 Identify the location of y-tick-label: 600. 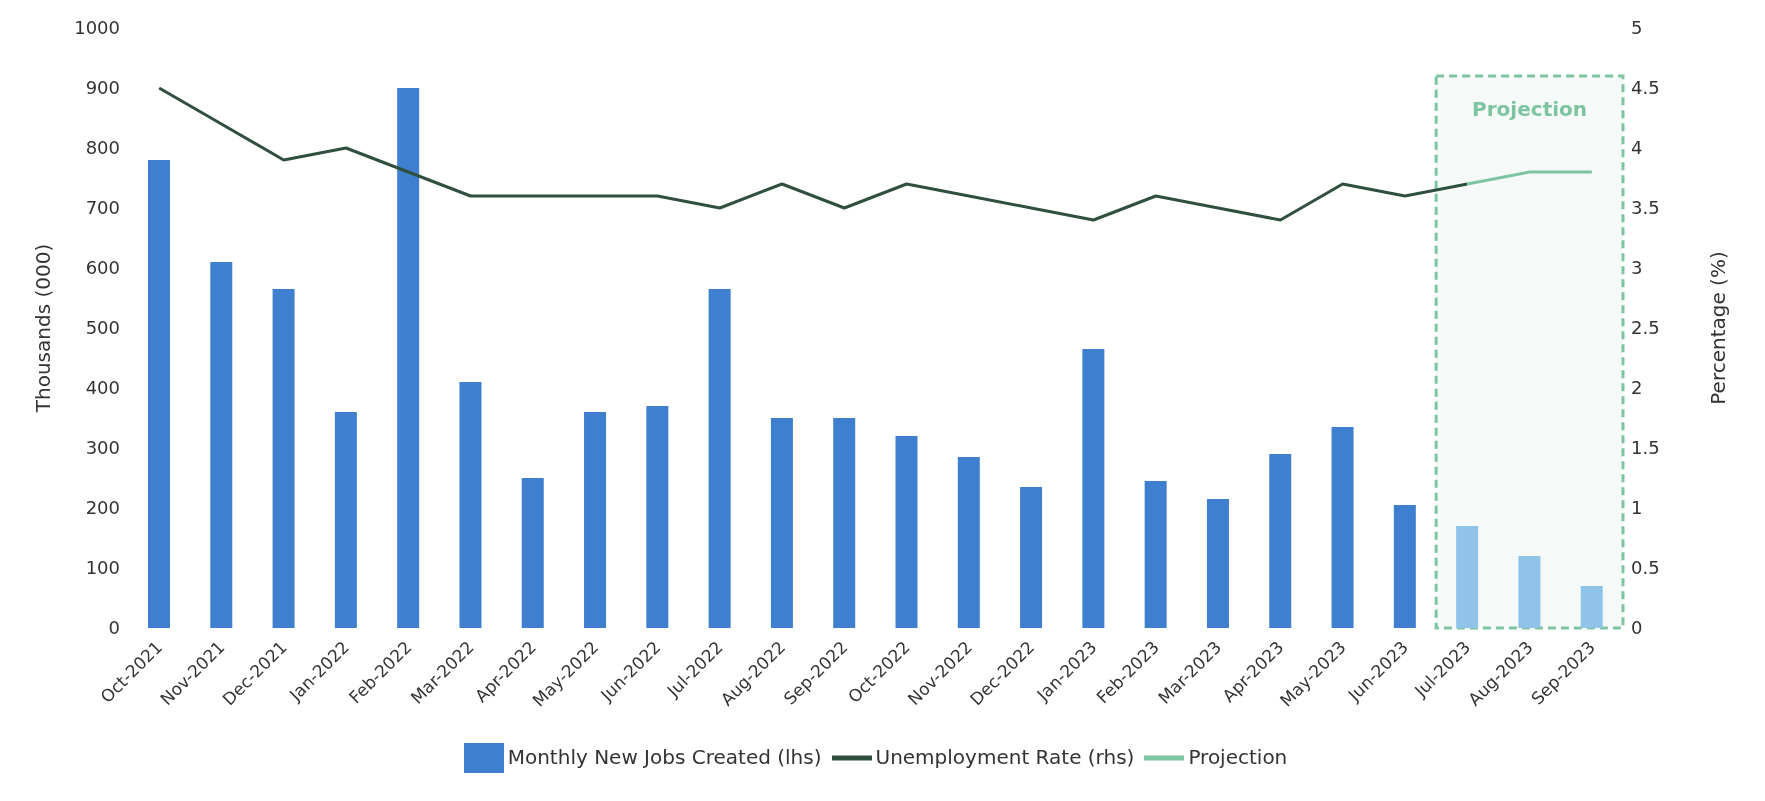
(102, 268).